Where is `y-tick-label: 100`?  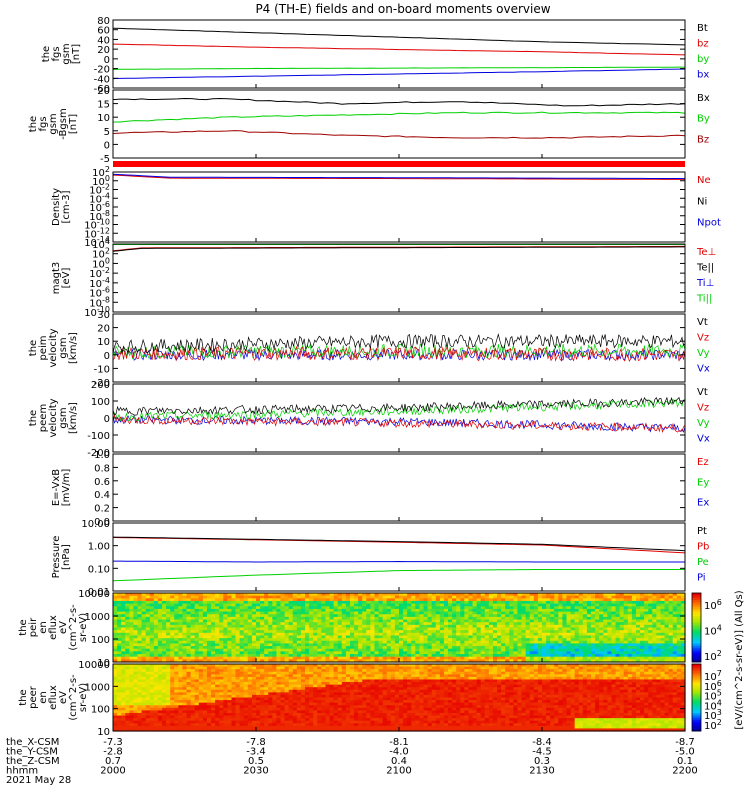 y-tick-label: 100 is located at coordinates (100, 402).